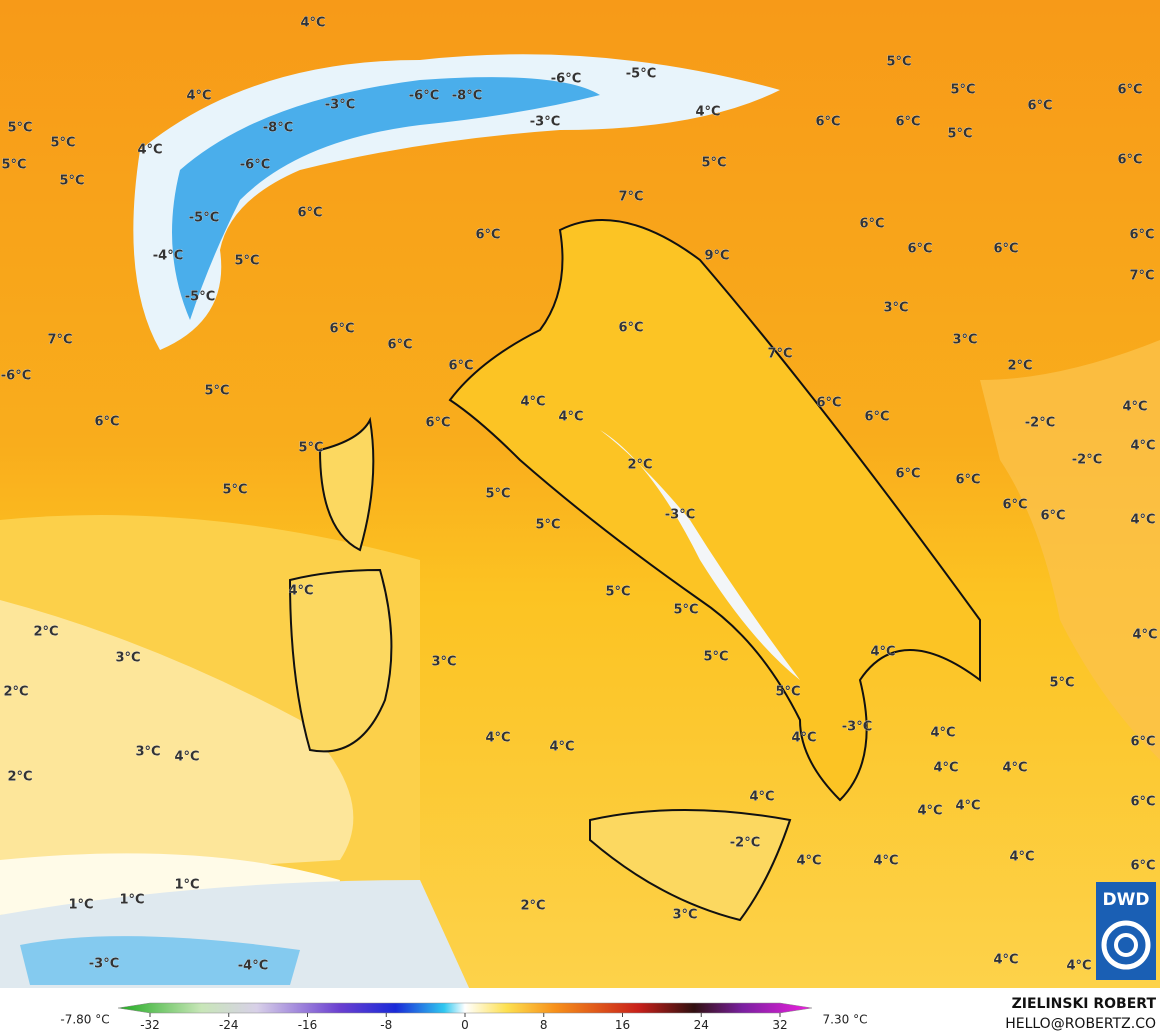 The height and width of the screenshot is (1035, 1160). I want to click on colorbar-tick-label: -8, so click(386, 1025).